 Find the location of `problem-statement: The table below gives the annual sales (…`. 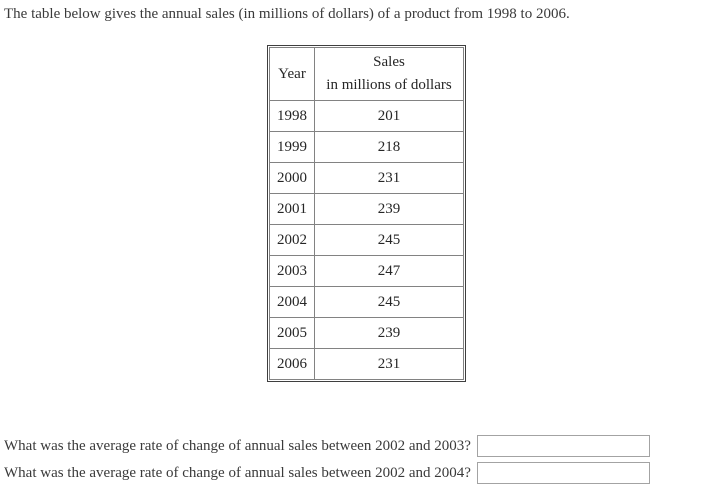

problem-statement: The table below gives the annual sales (… is located at coordinates (287, 14).